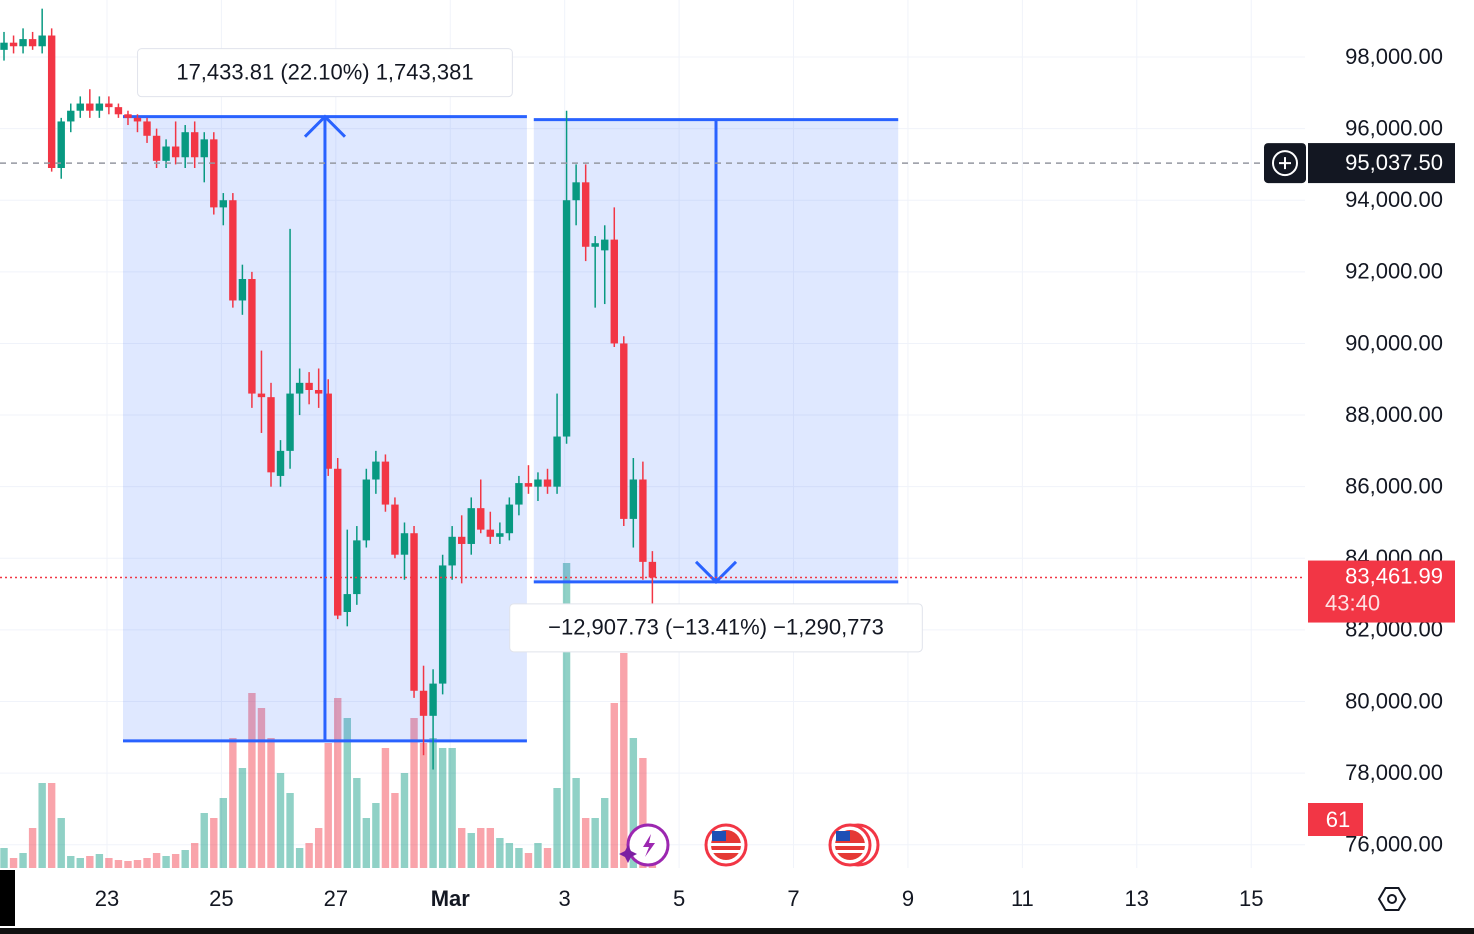 This screenshot has width=1474, height=934. I want to click on x-tick-label: Mar, so click(451, 898).